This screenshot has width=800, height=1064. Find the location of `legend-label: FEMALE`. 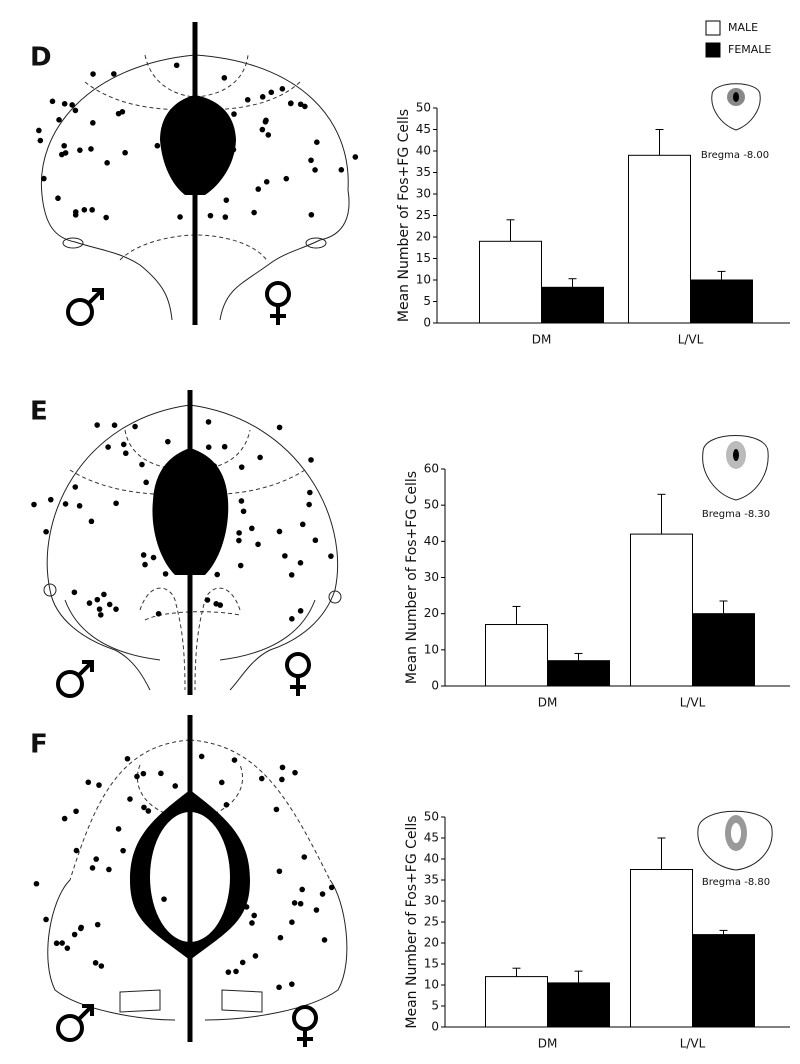

legend-label: FEMALE is located at coordinates (749, 49).